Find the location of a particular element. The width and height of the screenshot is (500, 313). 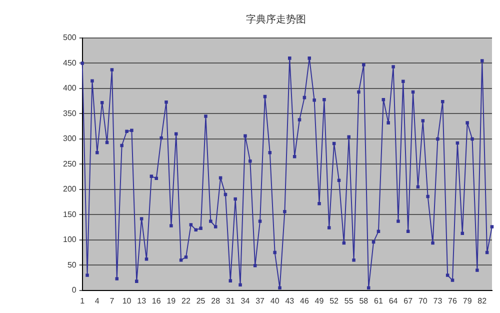

x-tick-label: 73 is located at coordinates (438, 301).